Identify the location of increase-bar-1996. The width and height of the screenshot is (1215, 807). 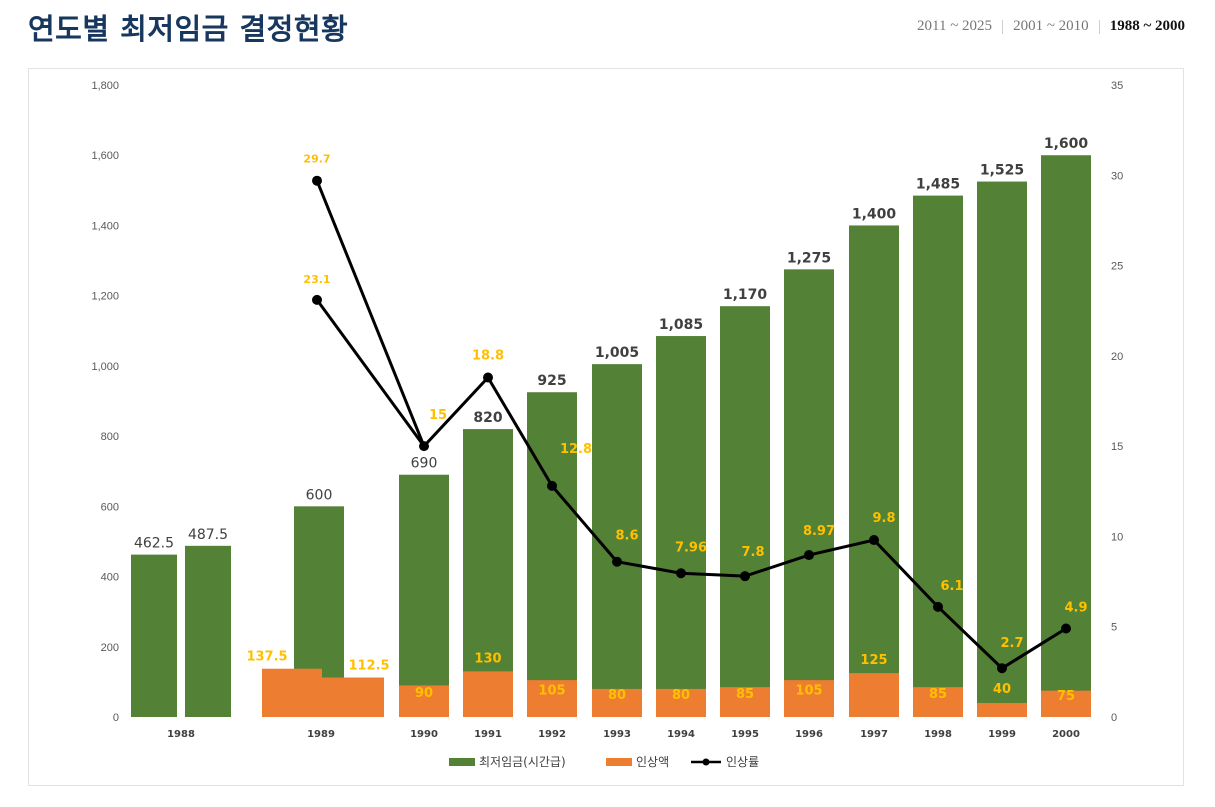
(809, 698).